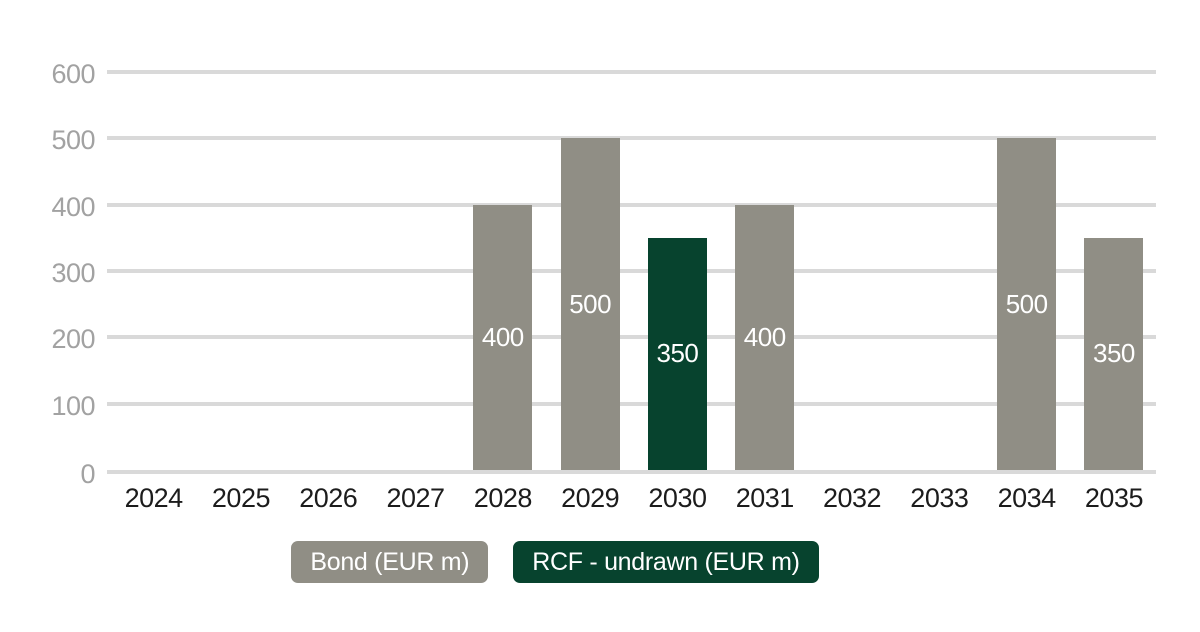 The height and width of the screenshot is (632, 1200). I want to click on y-tick-label-500: 500, so click(73, 140).